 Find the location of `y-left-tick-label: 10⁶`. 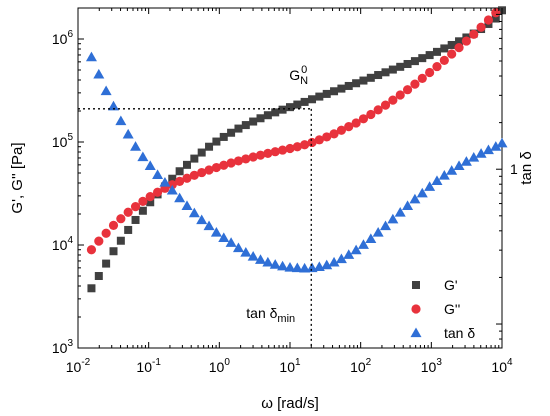

y-left-tick-label: 10⁶ is located at coordinates (63, 38).